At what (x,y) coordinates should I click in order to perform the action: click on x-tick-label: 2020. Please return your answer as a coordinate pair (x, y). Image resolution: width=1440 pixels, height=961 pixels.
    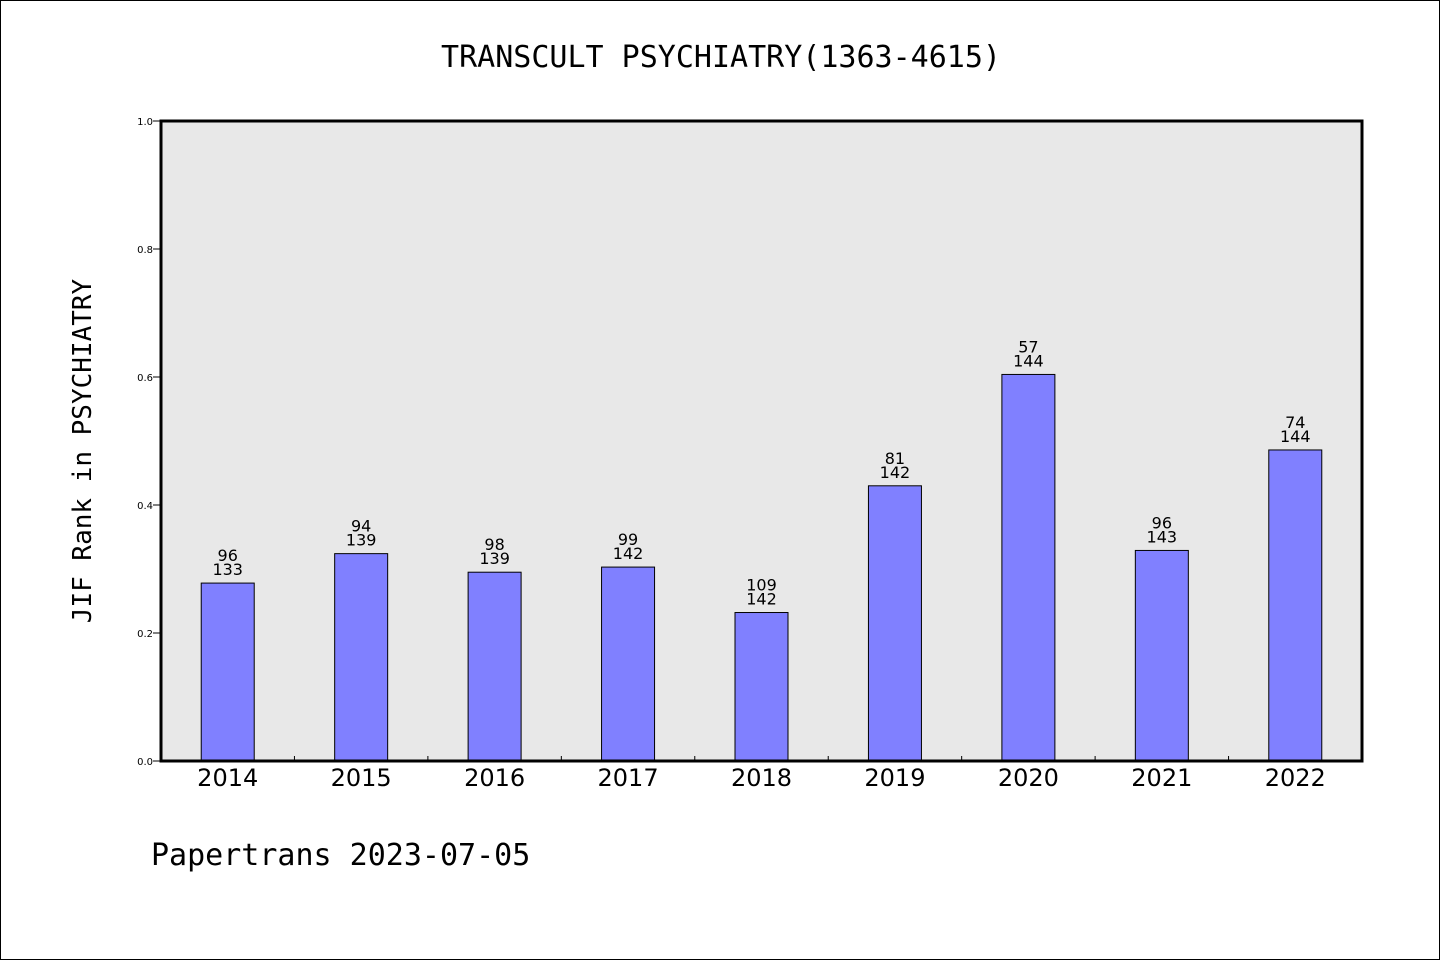
    Looking at the image, I should click on (1028, 778).